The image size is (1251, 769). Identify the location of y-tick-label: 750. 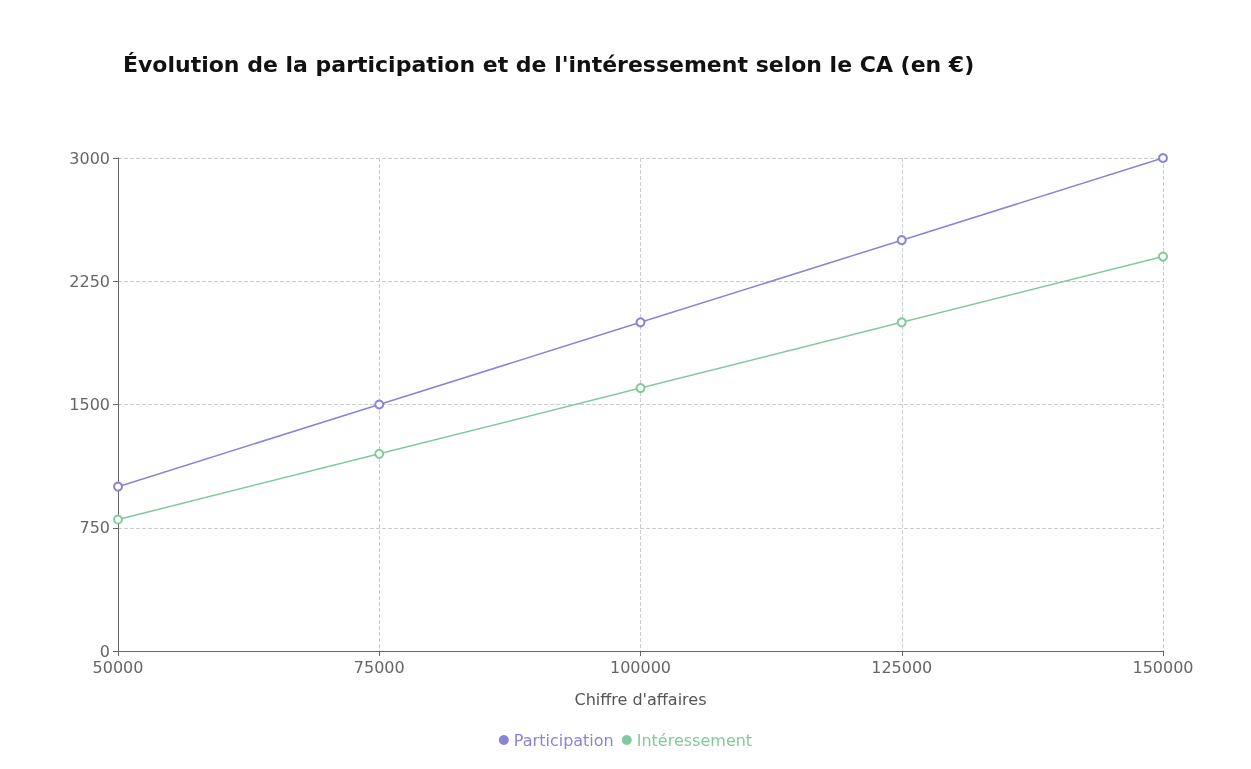
(94, 528).